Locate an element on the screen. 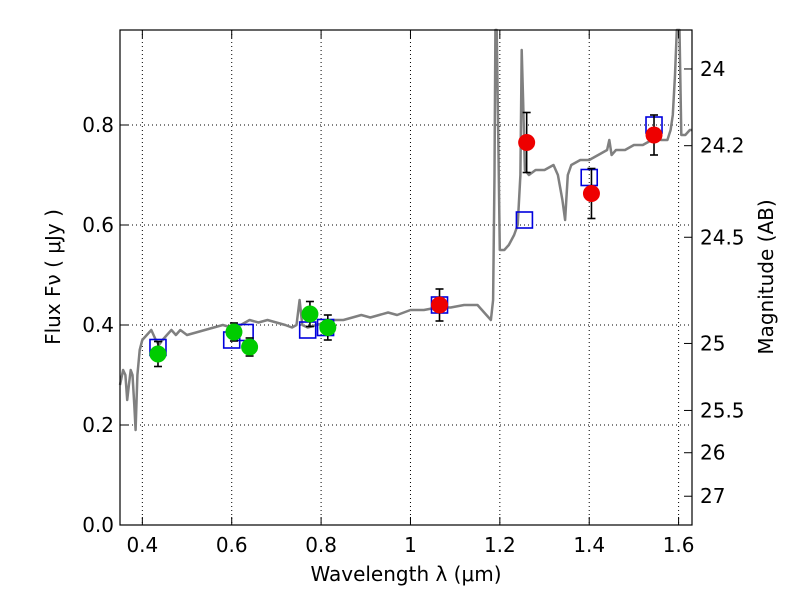 This screenshot has height=600, width=800. right-axis: 24 24.2 24.5 25 25.5 26 27 is located at coordinates (714, 282).